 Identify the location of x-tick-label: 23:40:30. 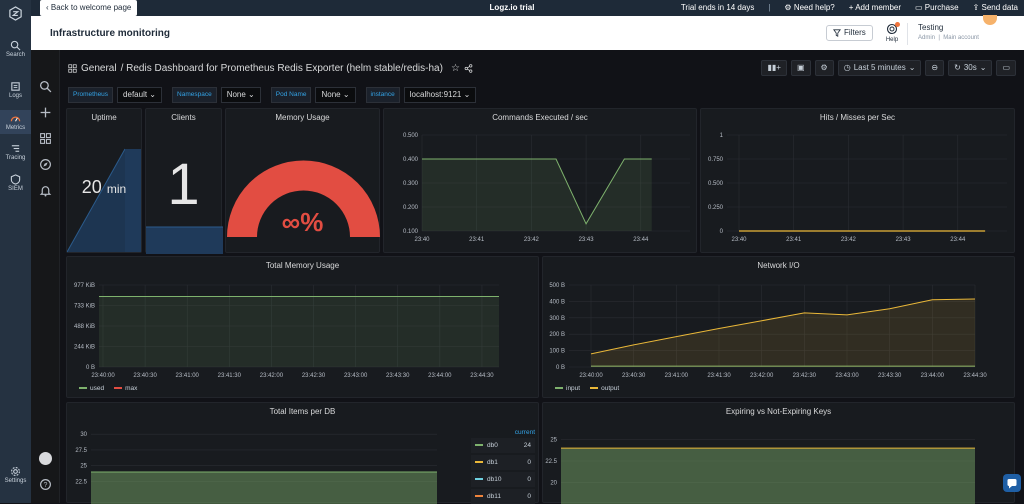
(634, 376).